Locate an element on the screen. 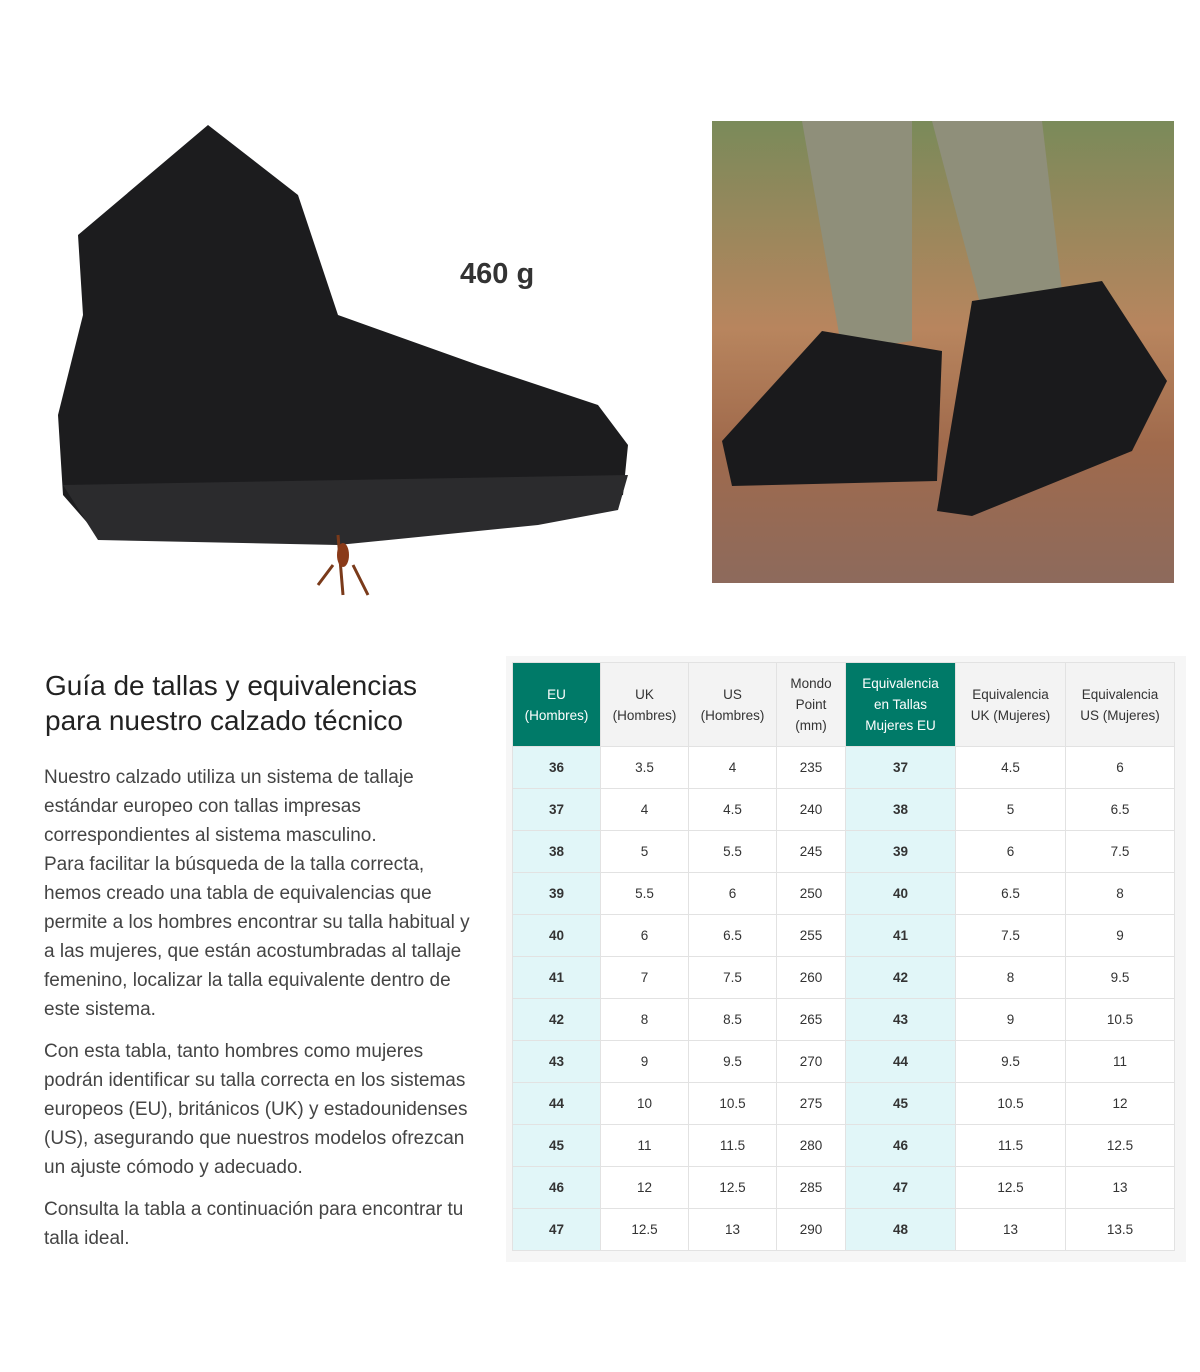  table-row: 40 6 6.5 255 41 7.5 9 is located at coordinates (843, 935).